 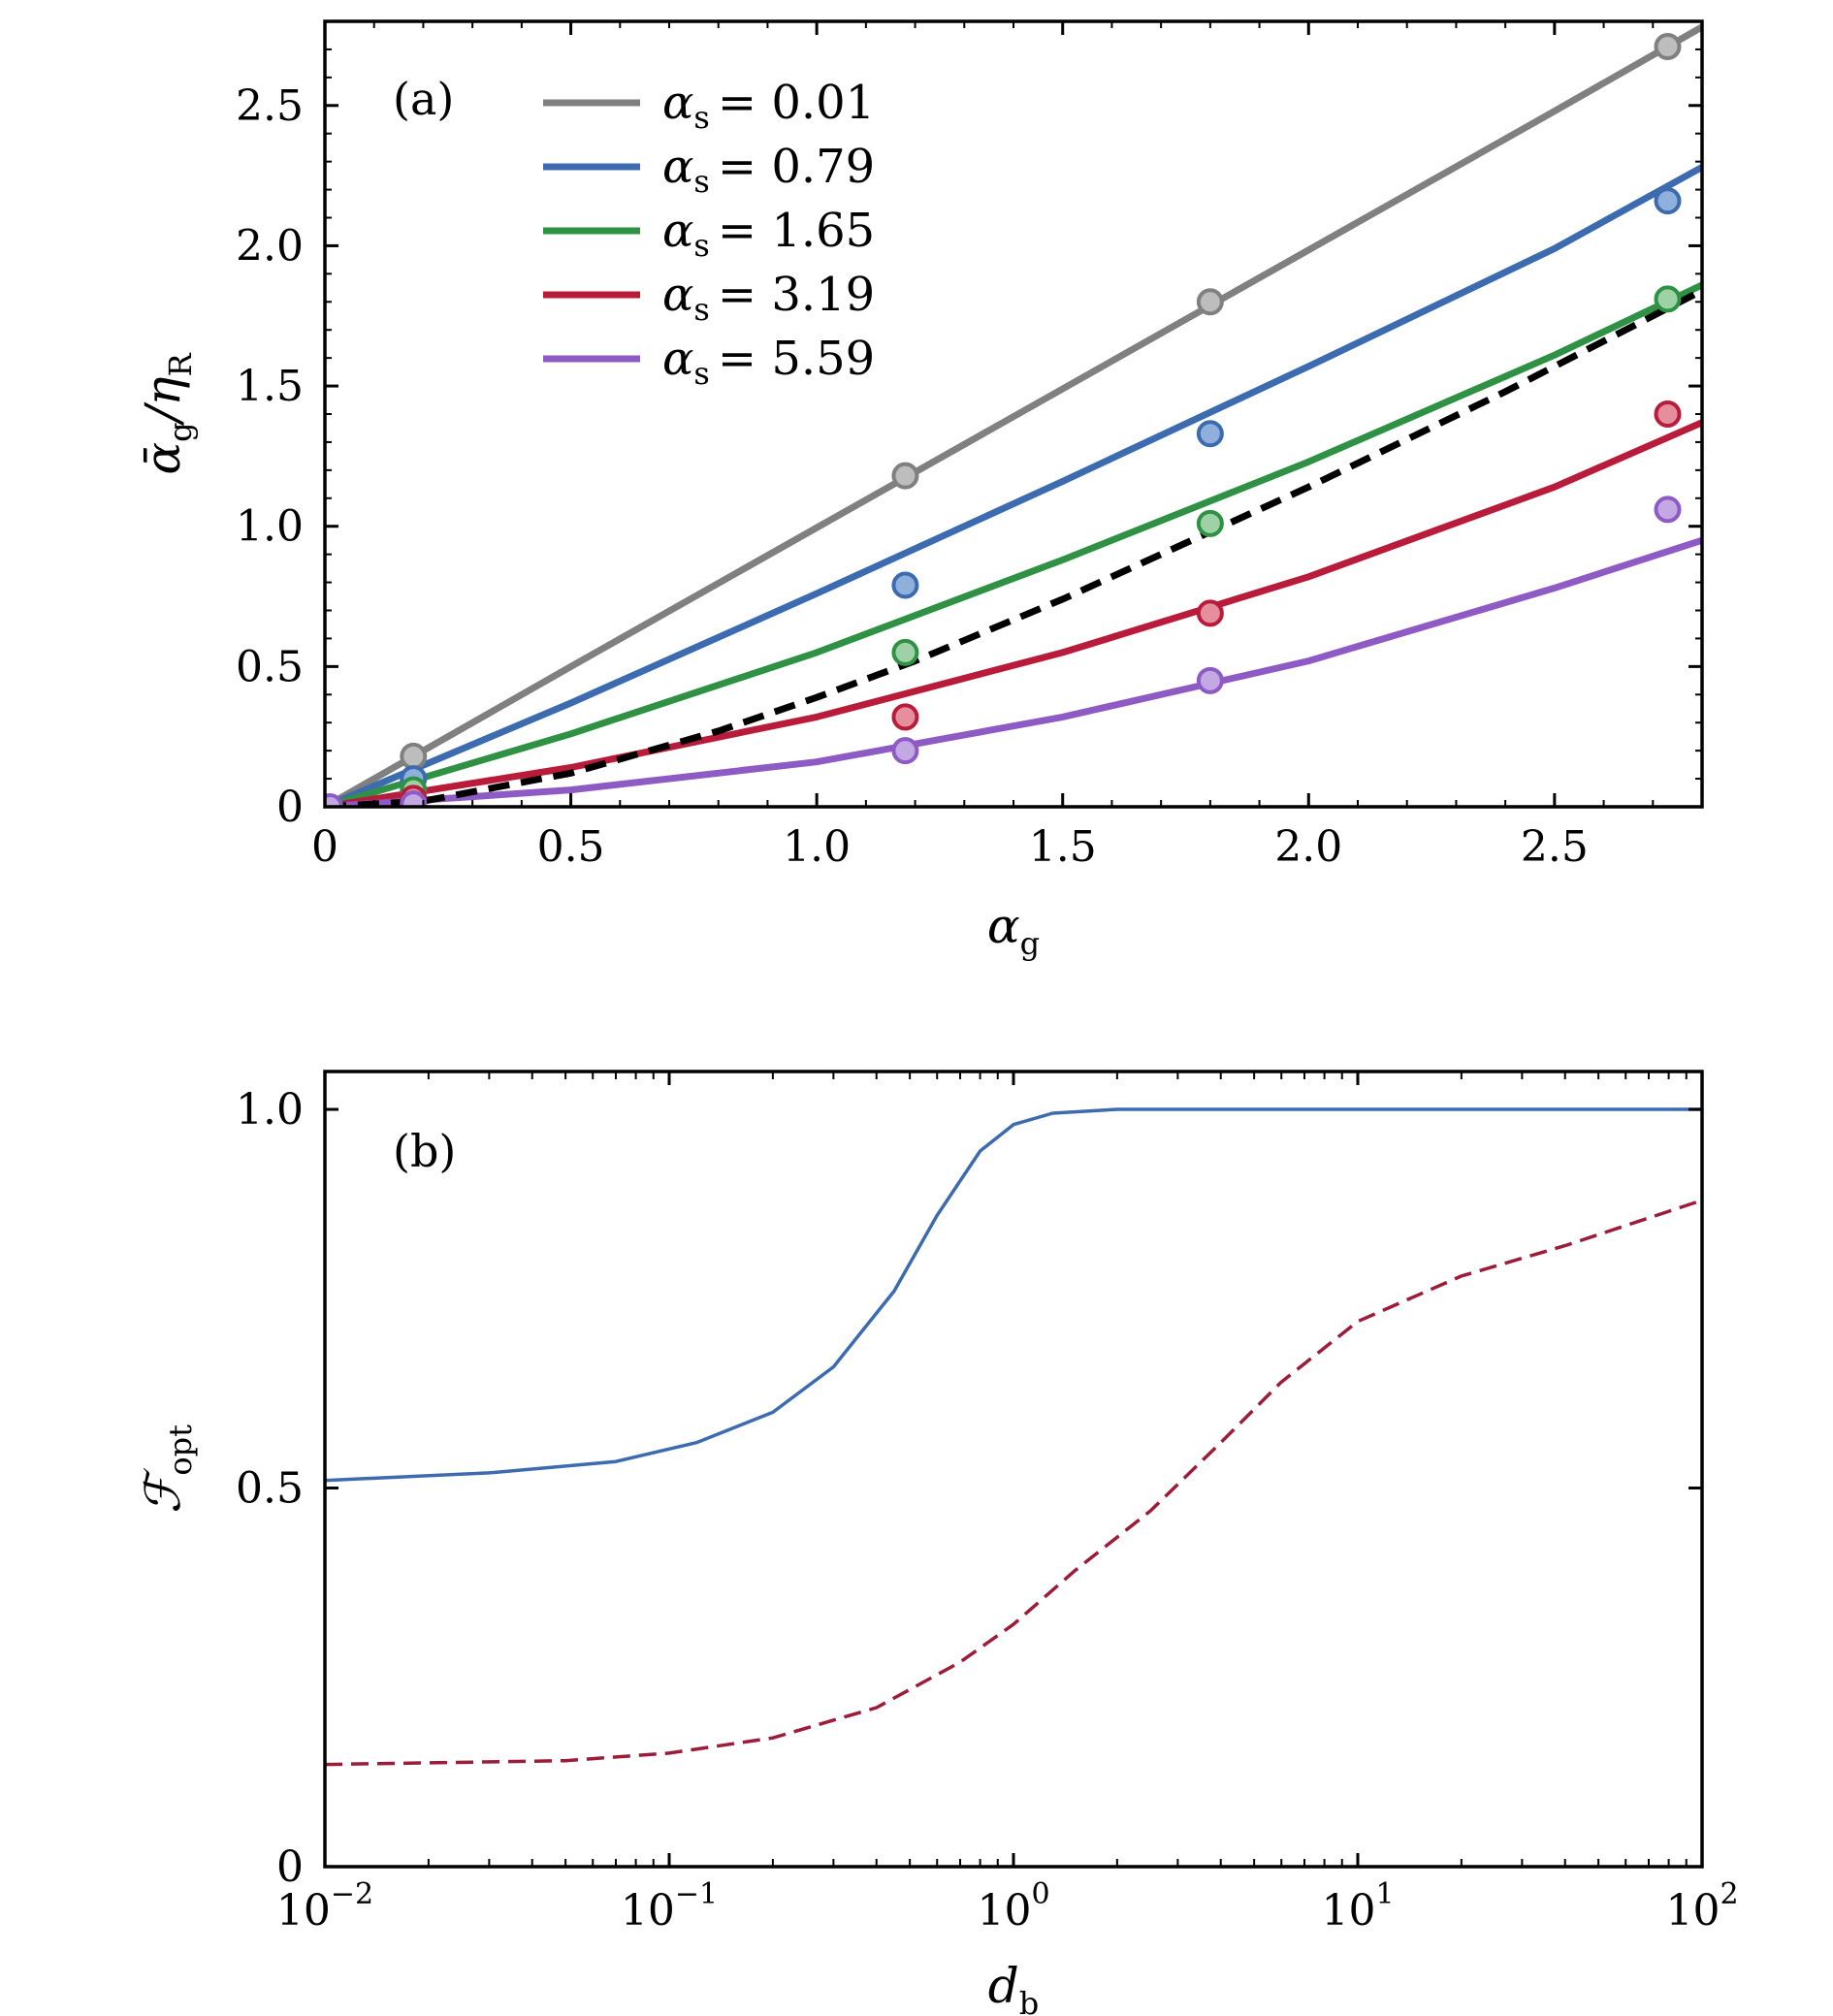 I want to click on legend-entry-value: = 5.59, so click(x=796, y=359).